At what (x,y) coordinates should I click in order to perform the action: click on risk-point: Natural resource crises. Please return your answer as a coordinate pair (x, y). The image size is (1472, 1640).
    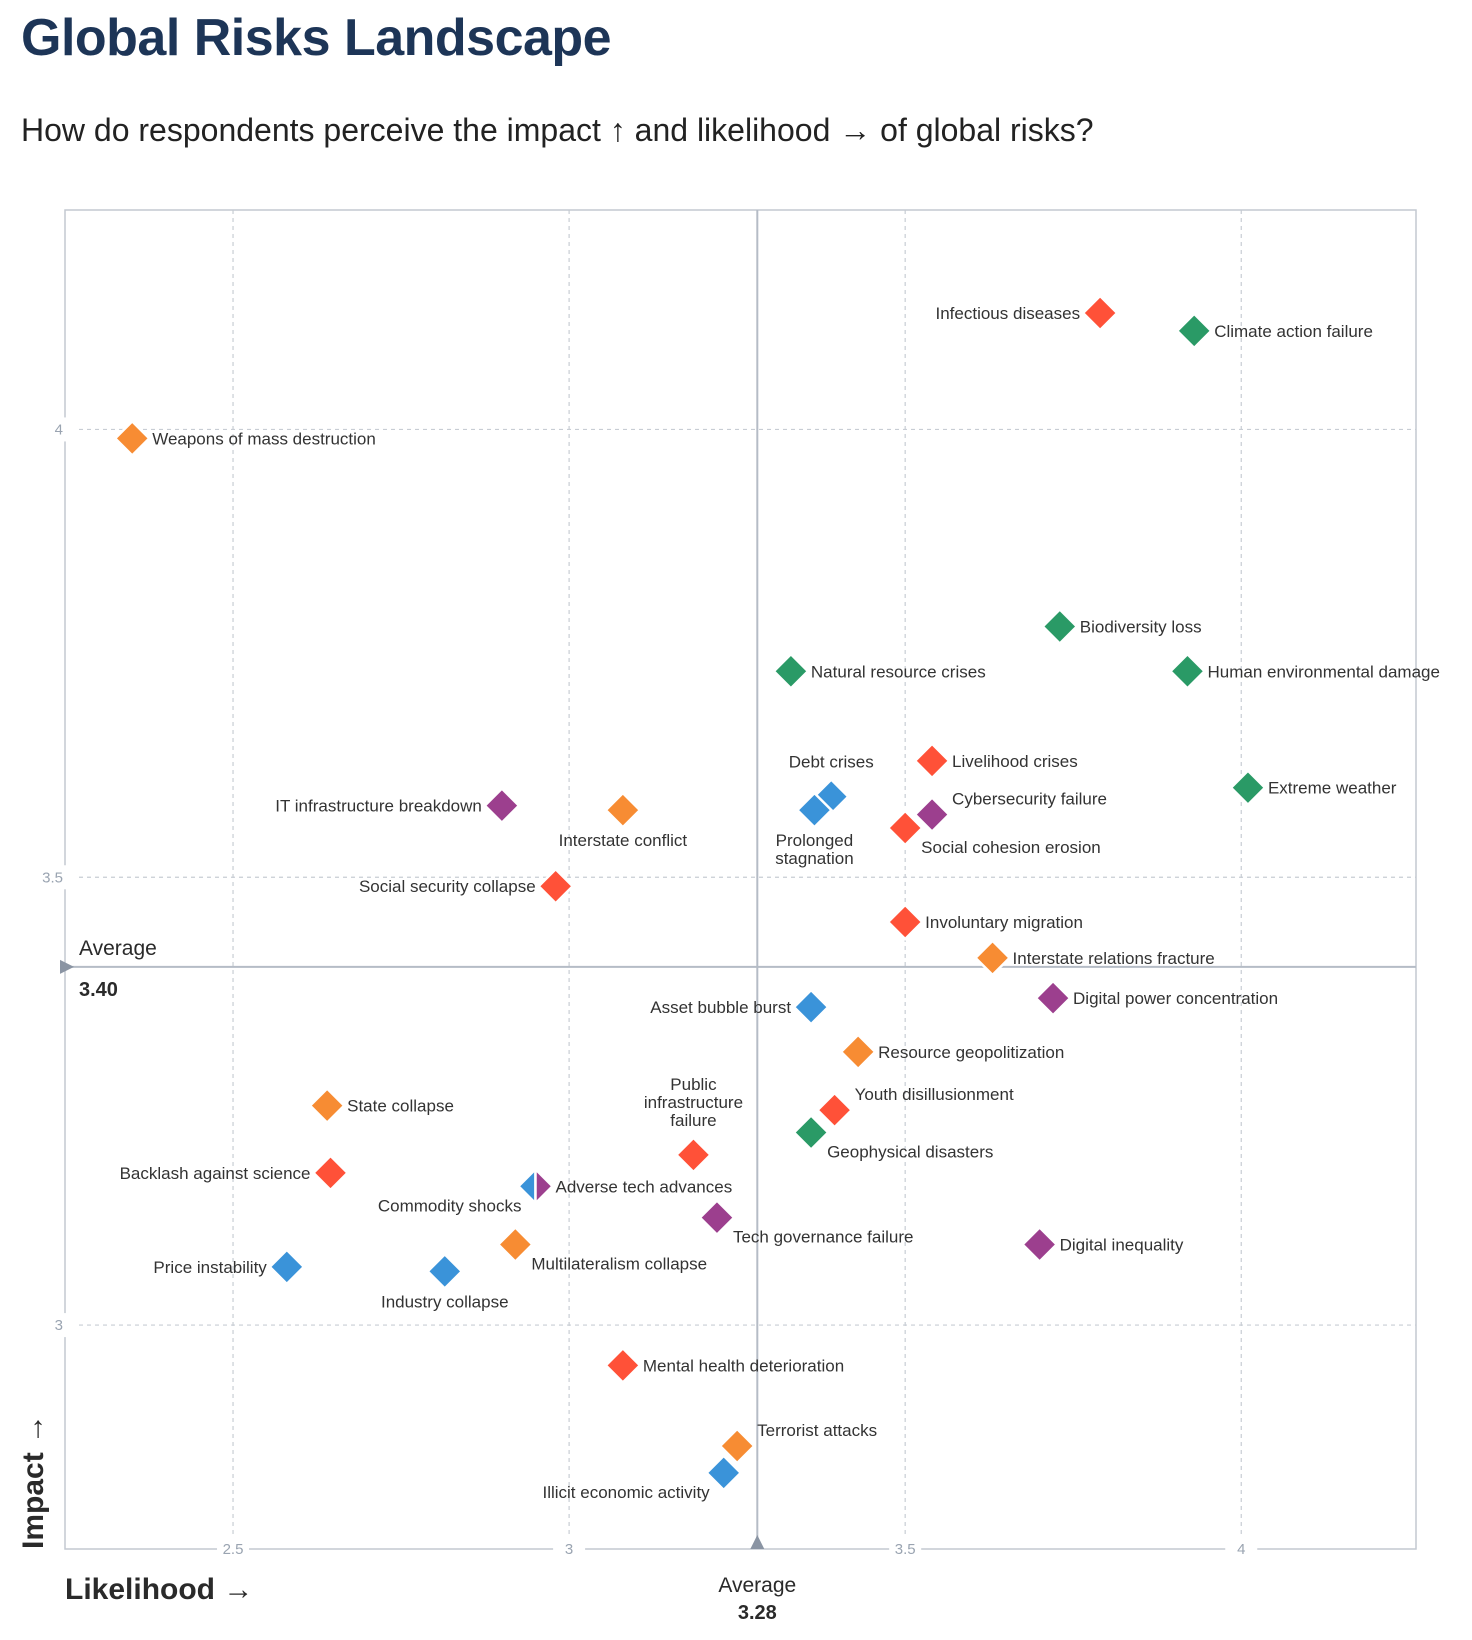
    Looking at the image, I should click on (879, 671).